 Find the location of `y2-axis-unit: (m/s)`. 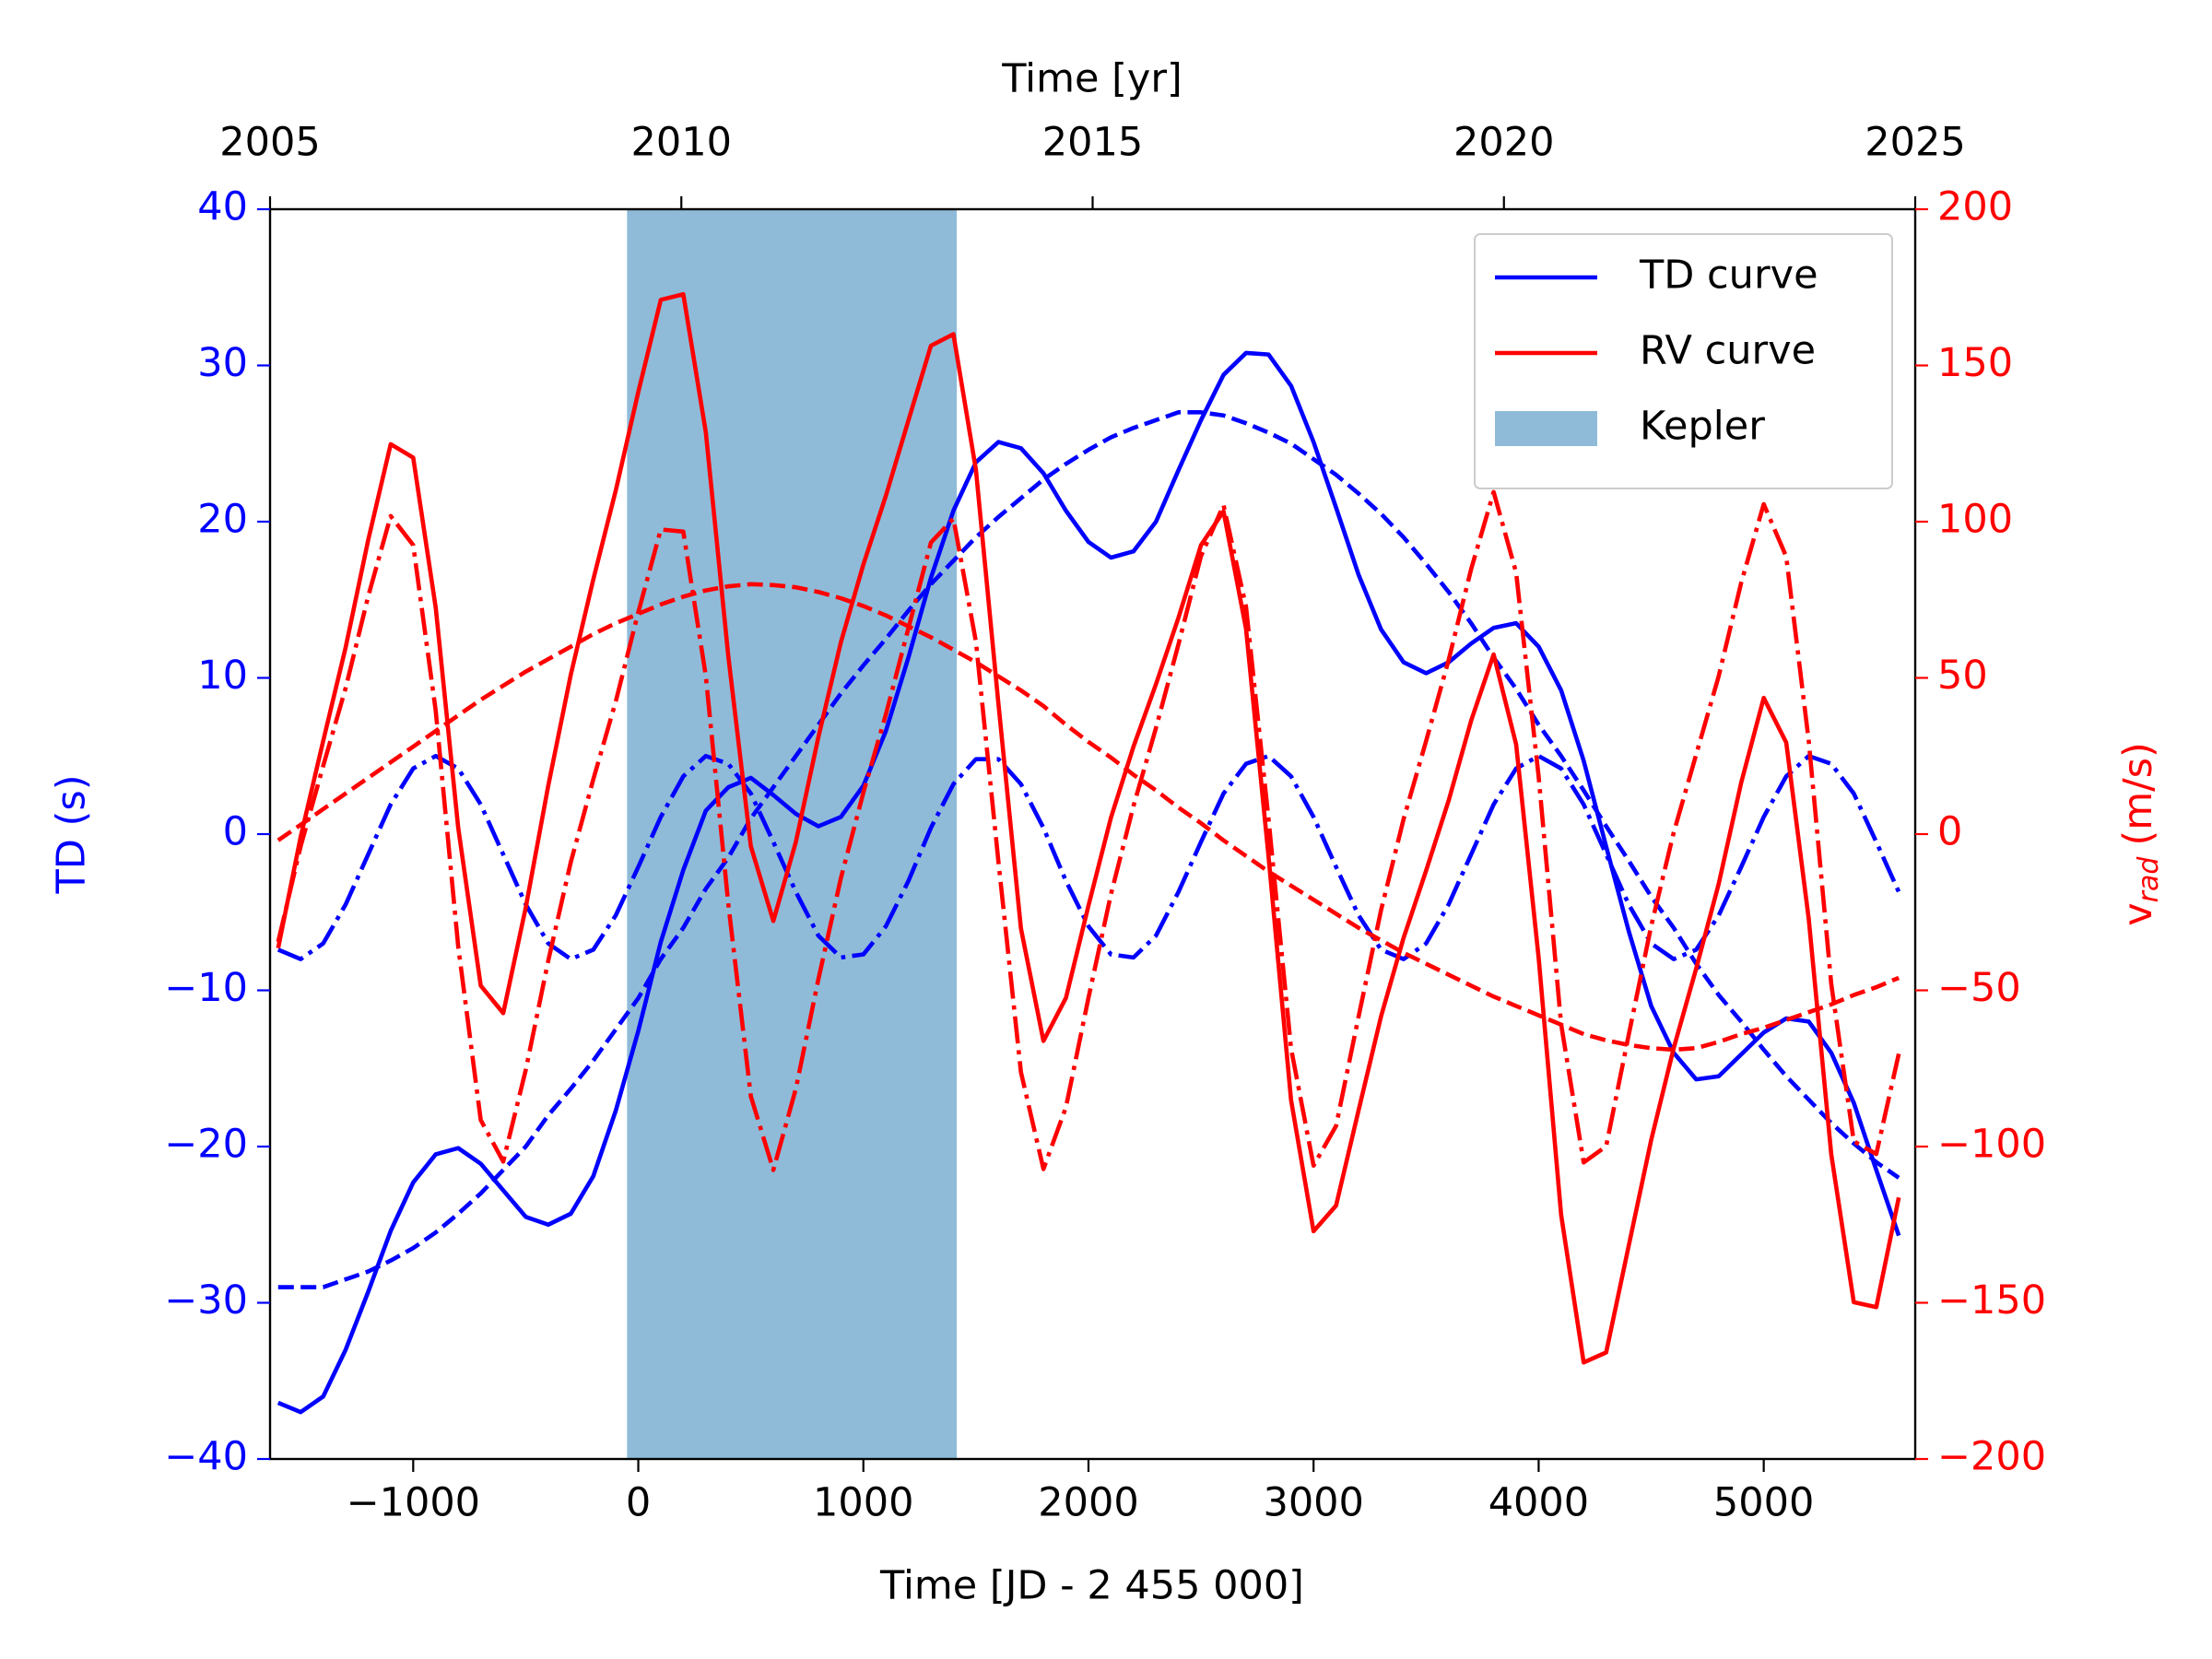

y2-axis-unit: (m/s) is located at coordinates (2138, 793).